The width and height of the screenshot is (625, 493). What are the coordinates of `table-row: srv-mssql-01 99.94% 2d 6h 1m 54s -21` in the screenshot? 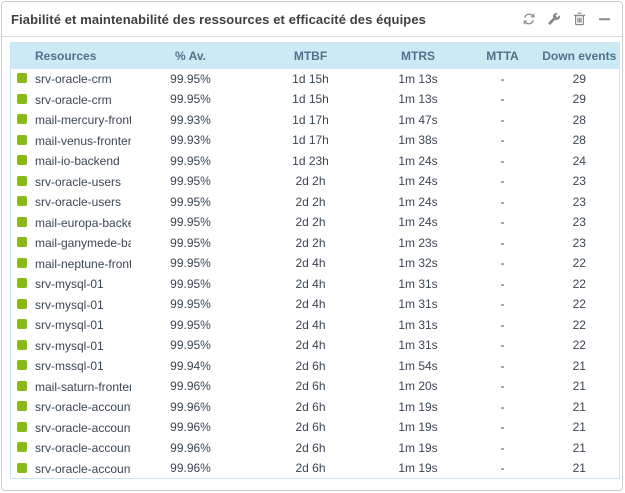 It's located at (315, 365).